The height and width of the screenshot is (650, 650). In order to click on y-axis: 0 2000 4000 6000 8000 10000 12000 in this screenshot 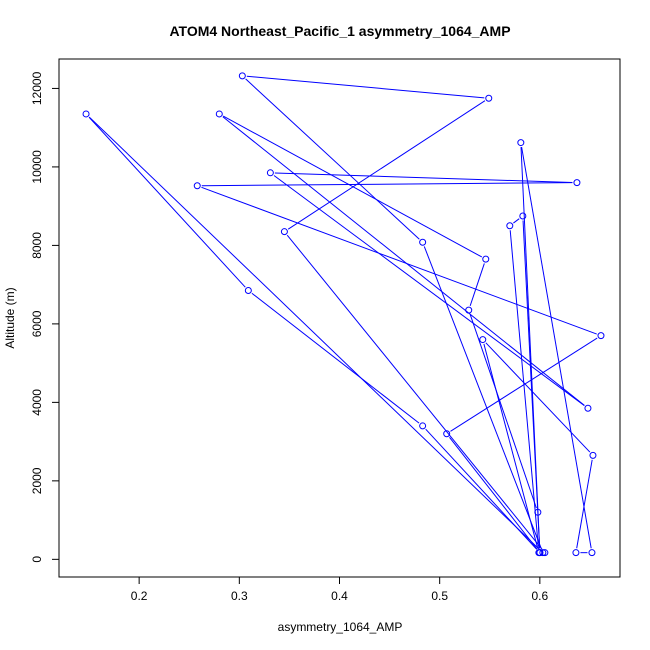, I will do `click(45, 317)`.